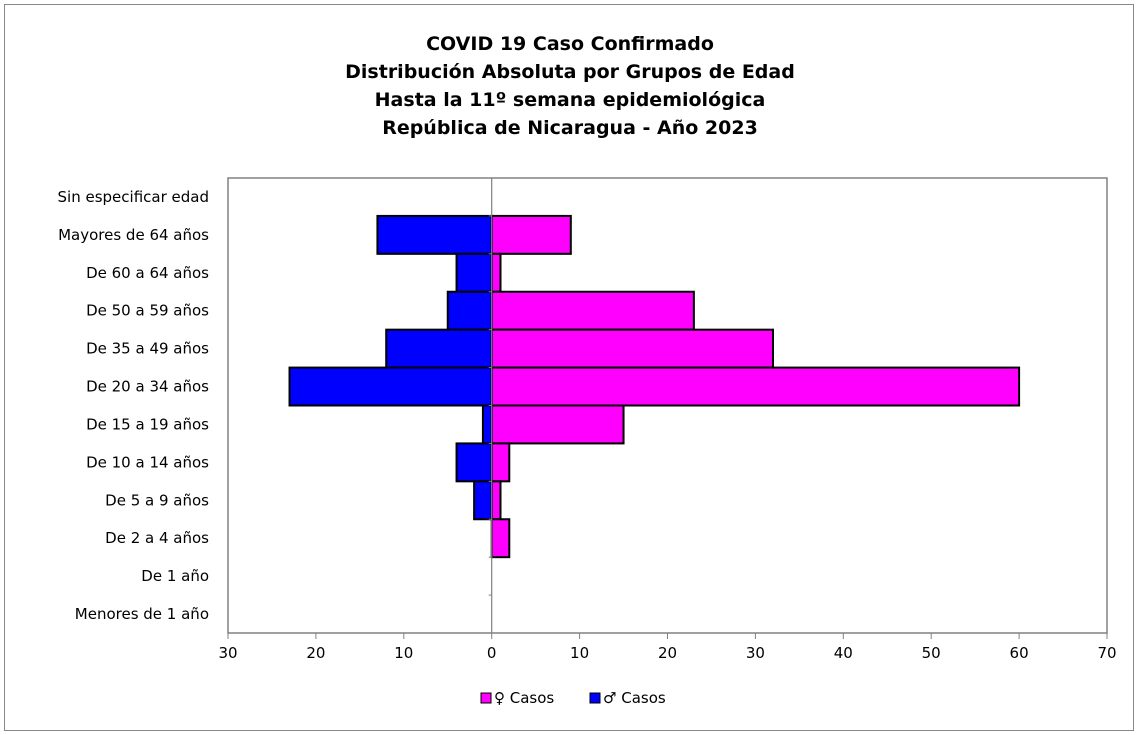  Describe the element at coordinates (147, 424) in the screenshot. I see `category-label: De 15 a 19 años` at that location.